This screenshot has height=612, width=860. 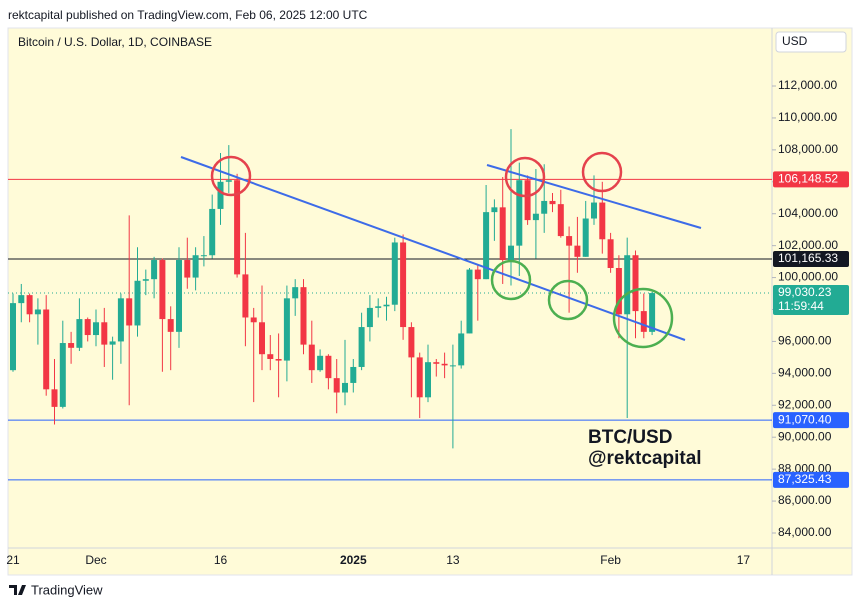 I want to click on trendline, so click(x=594, y=196).